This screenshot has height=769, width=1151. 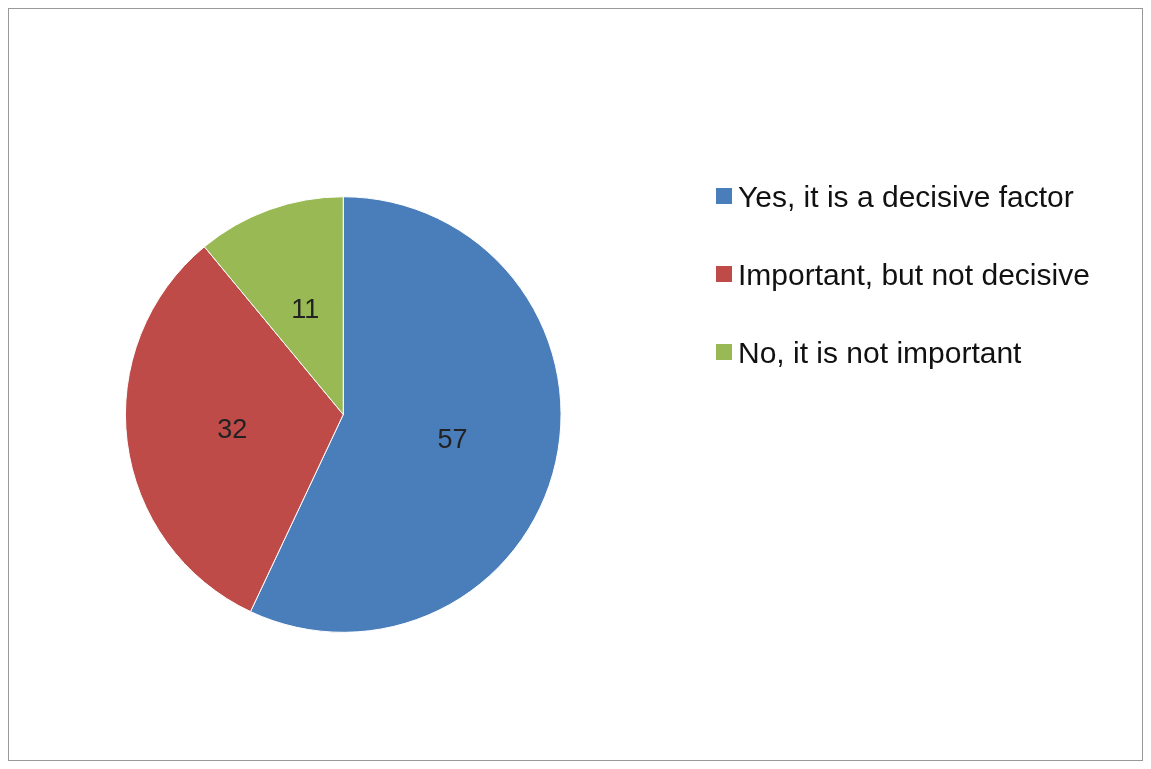 What do you see at coordinates (305, 309) in the screenshot?
I see `data-label: 11` at bounding box center [305, 309].